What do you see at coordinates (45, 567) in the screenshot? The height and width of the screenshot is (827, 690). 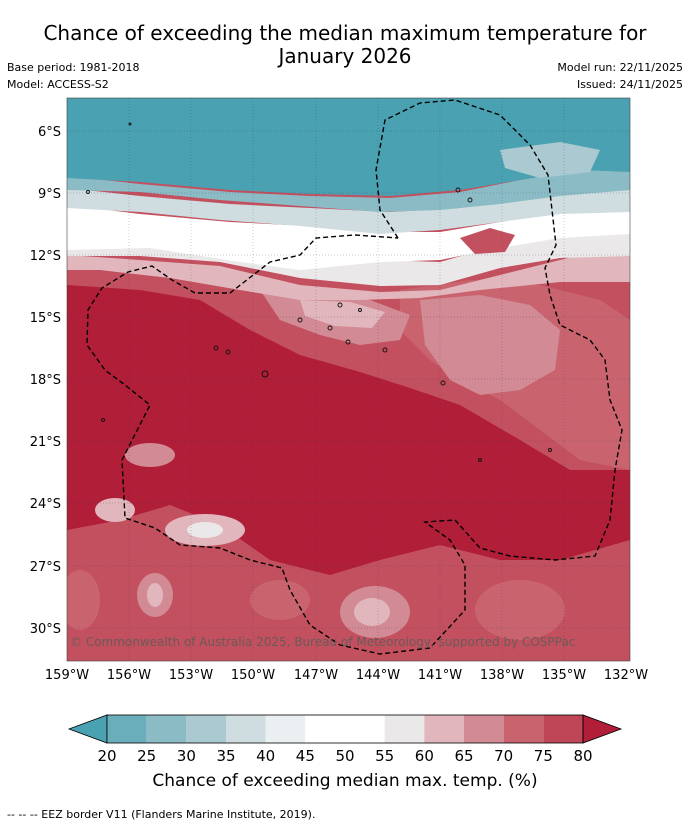 I see `lat-label: 27°S` at bounding box center [45, 567].